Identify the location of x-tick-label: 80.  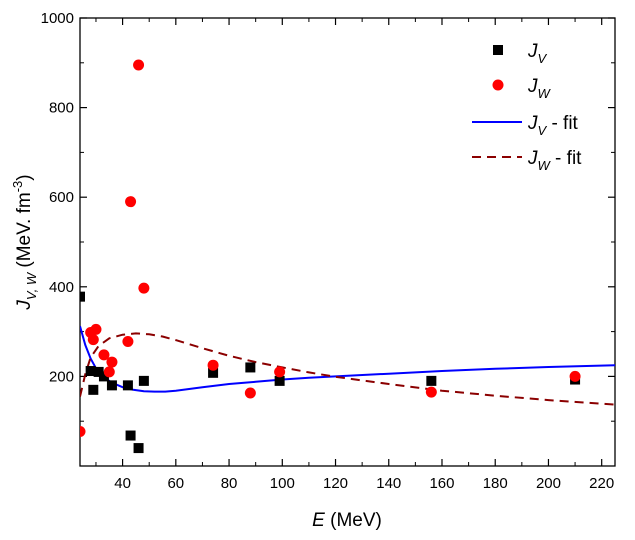
(229, 483).